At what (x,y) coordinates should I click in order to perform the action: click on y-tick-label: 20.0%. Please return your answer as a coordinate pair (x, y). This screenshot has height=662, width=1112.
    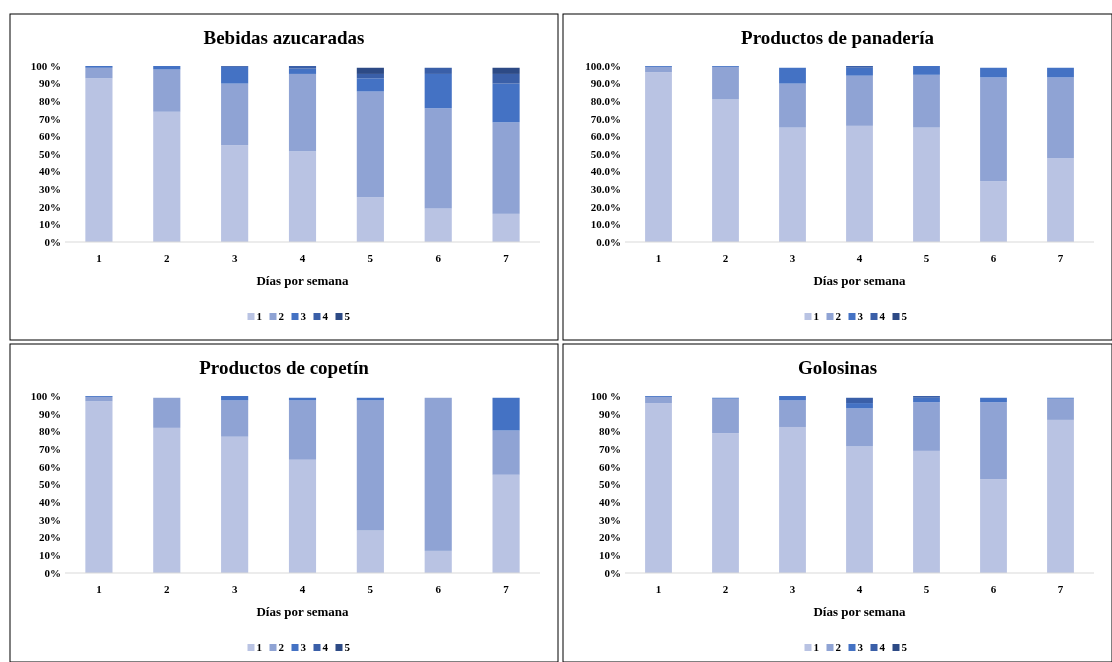
    Looking at the image, I should click on (605, 206).